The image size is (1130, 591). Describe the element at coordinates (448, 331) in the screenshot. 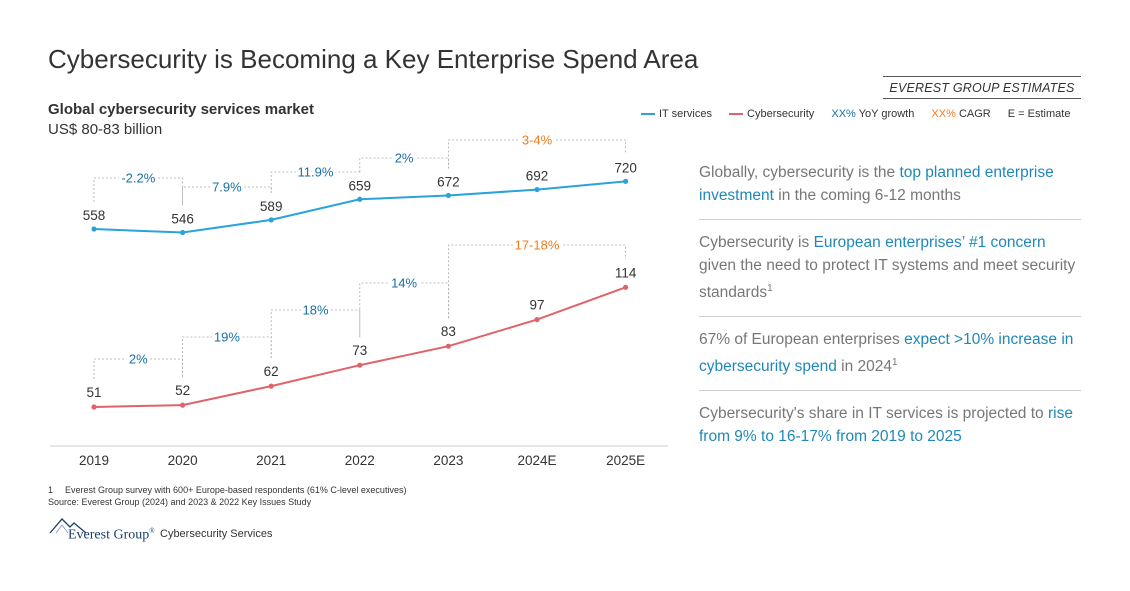

I see `cybersecurity-value-label: 83` at that location.